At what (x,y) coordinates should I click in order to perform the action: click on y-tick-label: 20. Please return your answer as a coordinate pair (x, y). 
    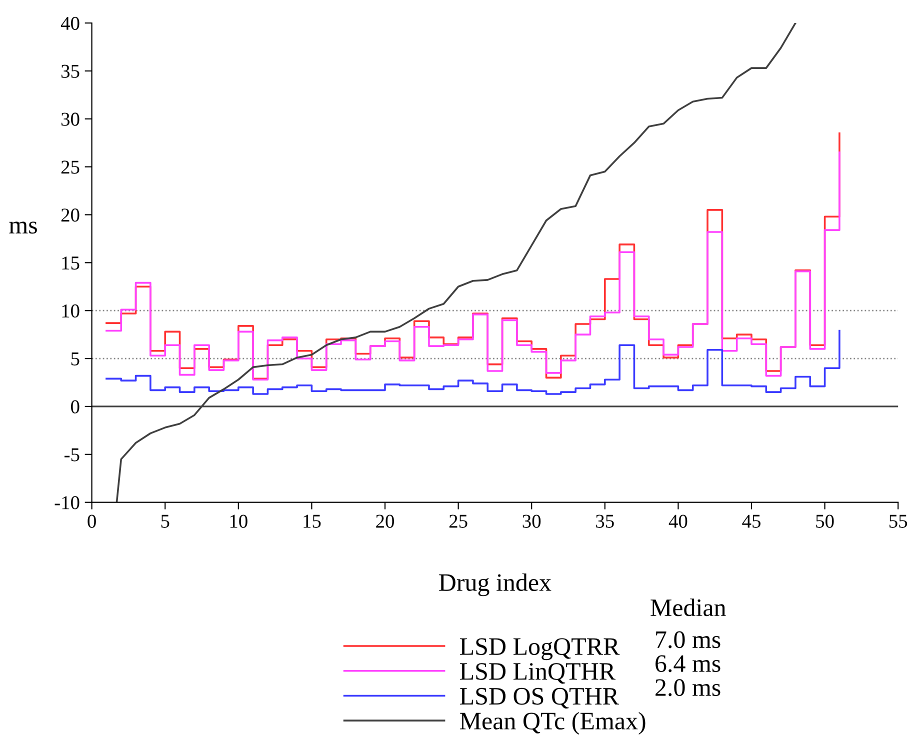
    Looking at the image, I should click on (70, 215).